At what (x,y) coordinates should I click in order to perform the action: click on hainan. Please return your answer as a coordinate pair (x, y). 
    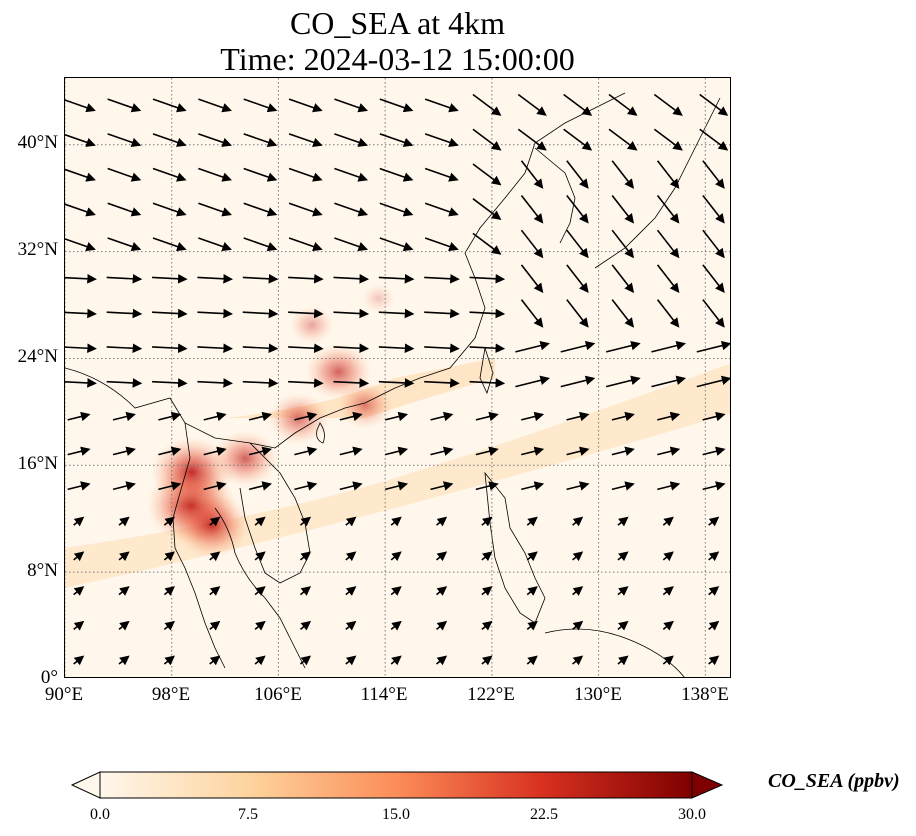
    Looking at the image, I should click on (320, 433).